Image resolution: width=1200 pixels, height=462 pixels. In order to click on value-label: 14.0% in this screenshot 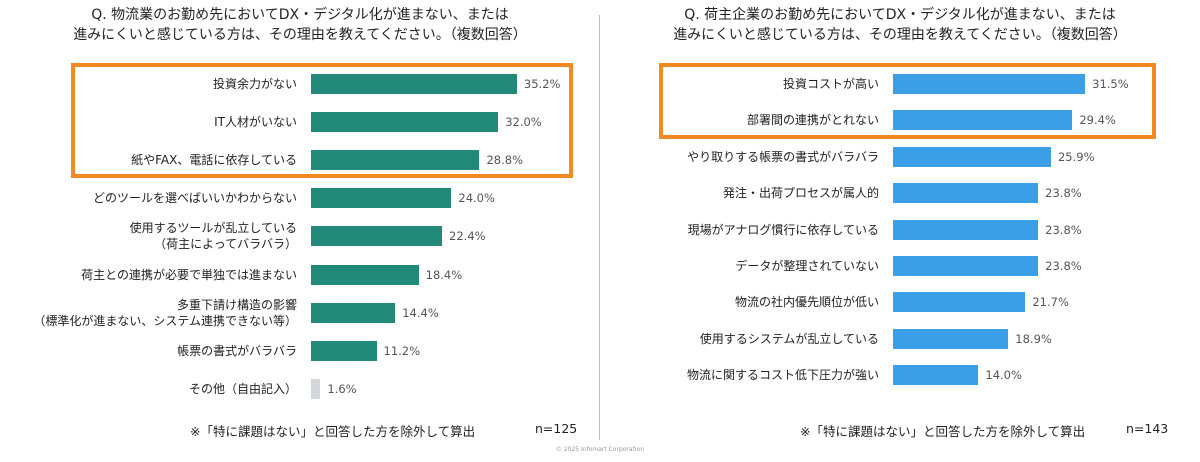, I will do `click(1003, 375)`.